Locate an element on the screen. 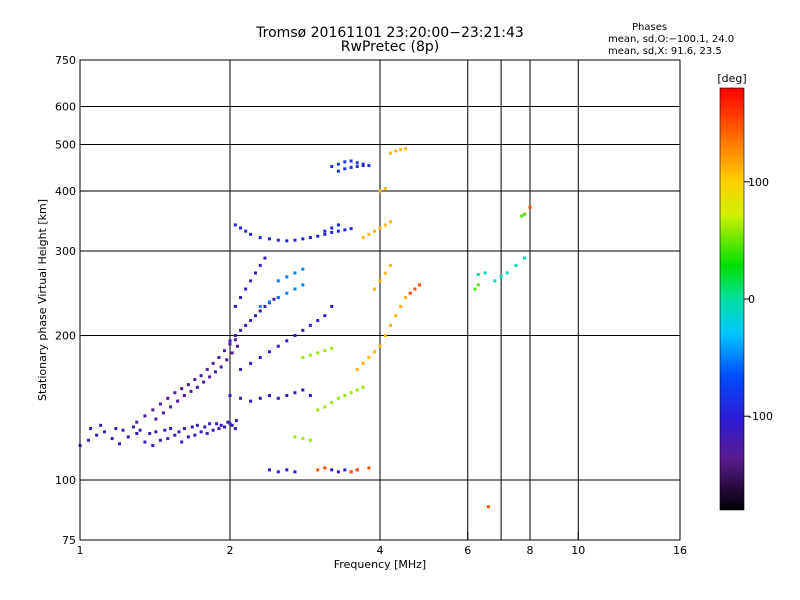 The image size is (800, 600). x-axis-label: Frequency [MHz] is located at coordinates (380, 564).